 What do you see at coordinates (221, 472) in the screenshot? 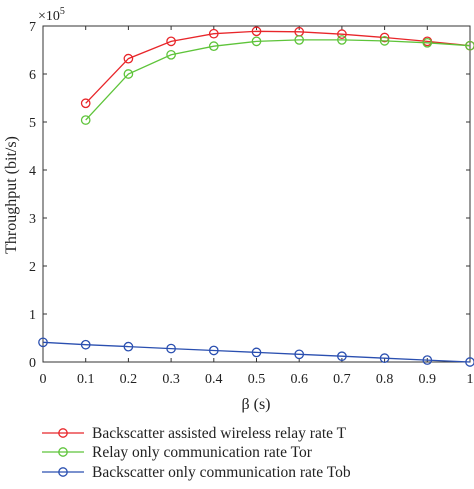
I see `legend-label: Backscatter only communication rate Tob` at bounding box center [221, 472].